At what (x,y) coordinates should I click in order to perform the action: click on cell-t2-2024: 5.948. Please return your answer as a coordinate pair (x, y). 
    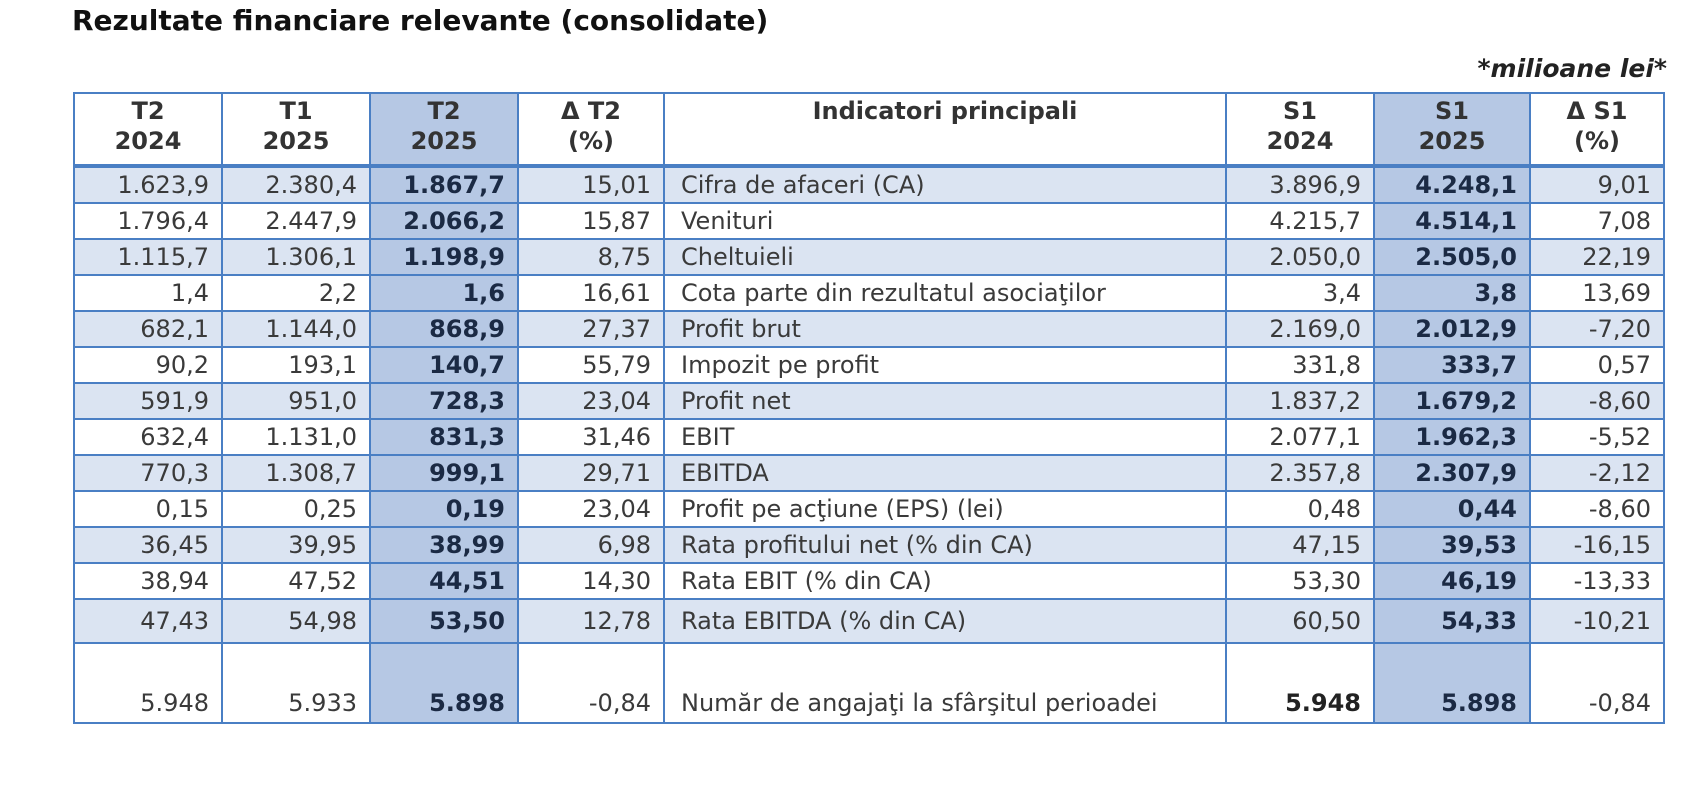
    Looking at the image, I should click on (148, 683).